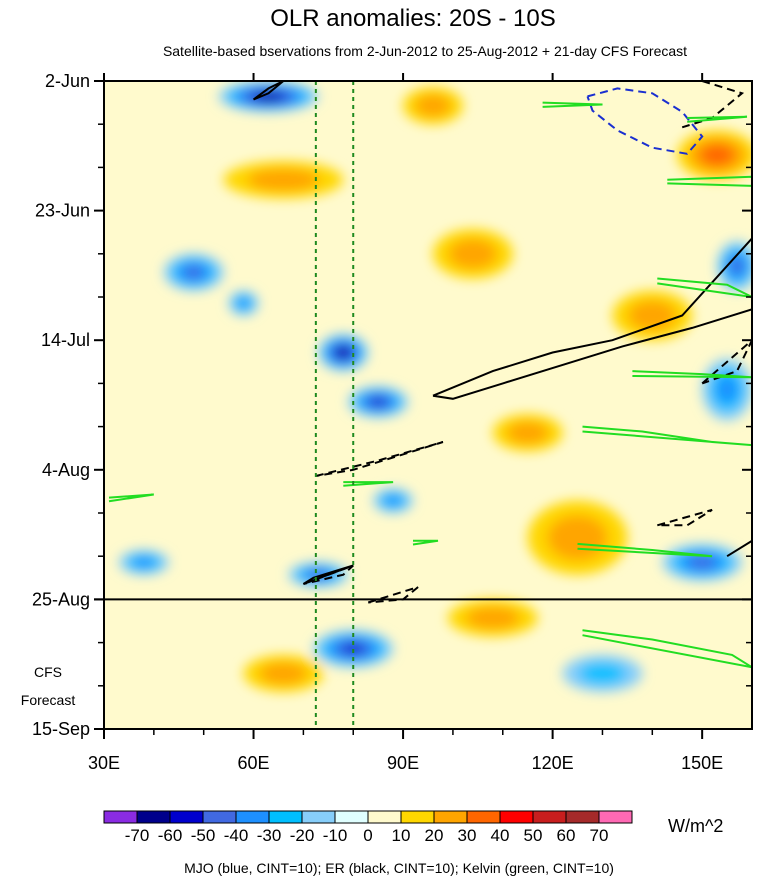 This screenshot has height=883, width=770. What do you see at coordinates (236, 835) in the screenshot?
I see `colorbar-label-3: -40` at bounding box center [236, 835].